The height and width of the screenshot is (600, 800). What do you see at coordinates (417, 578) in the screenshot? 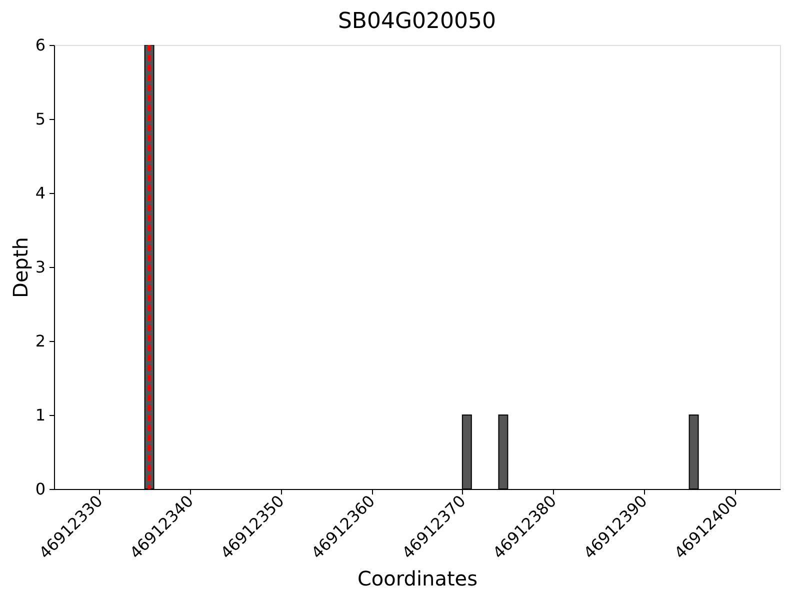
I see `x-axis-title: Coordinates` at bounding box center [417, 578].